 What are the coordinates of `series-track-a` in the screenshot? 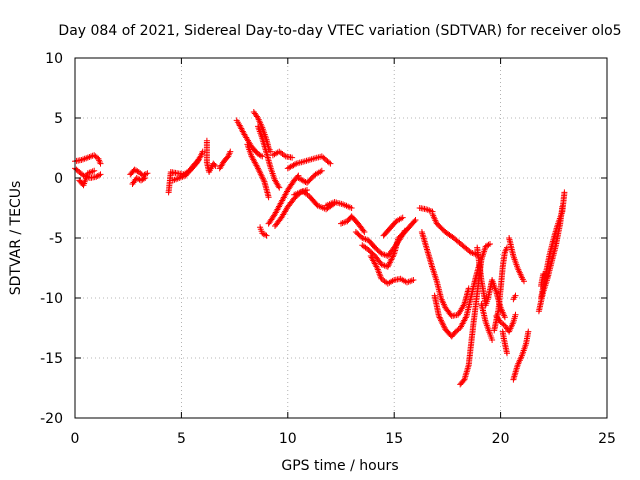 It's located at (88, 159).